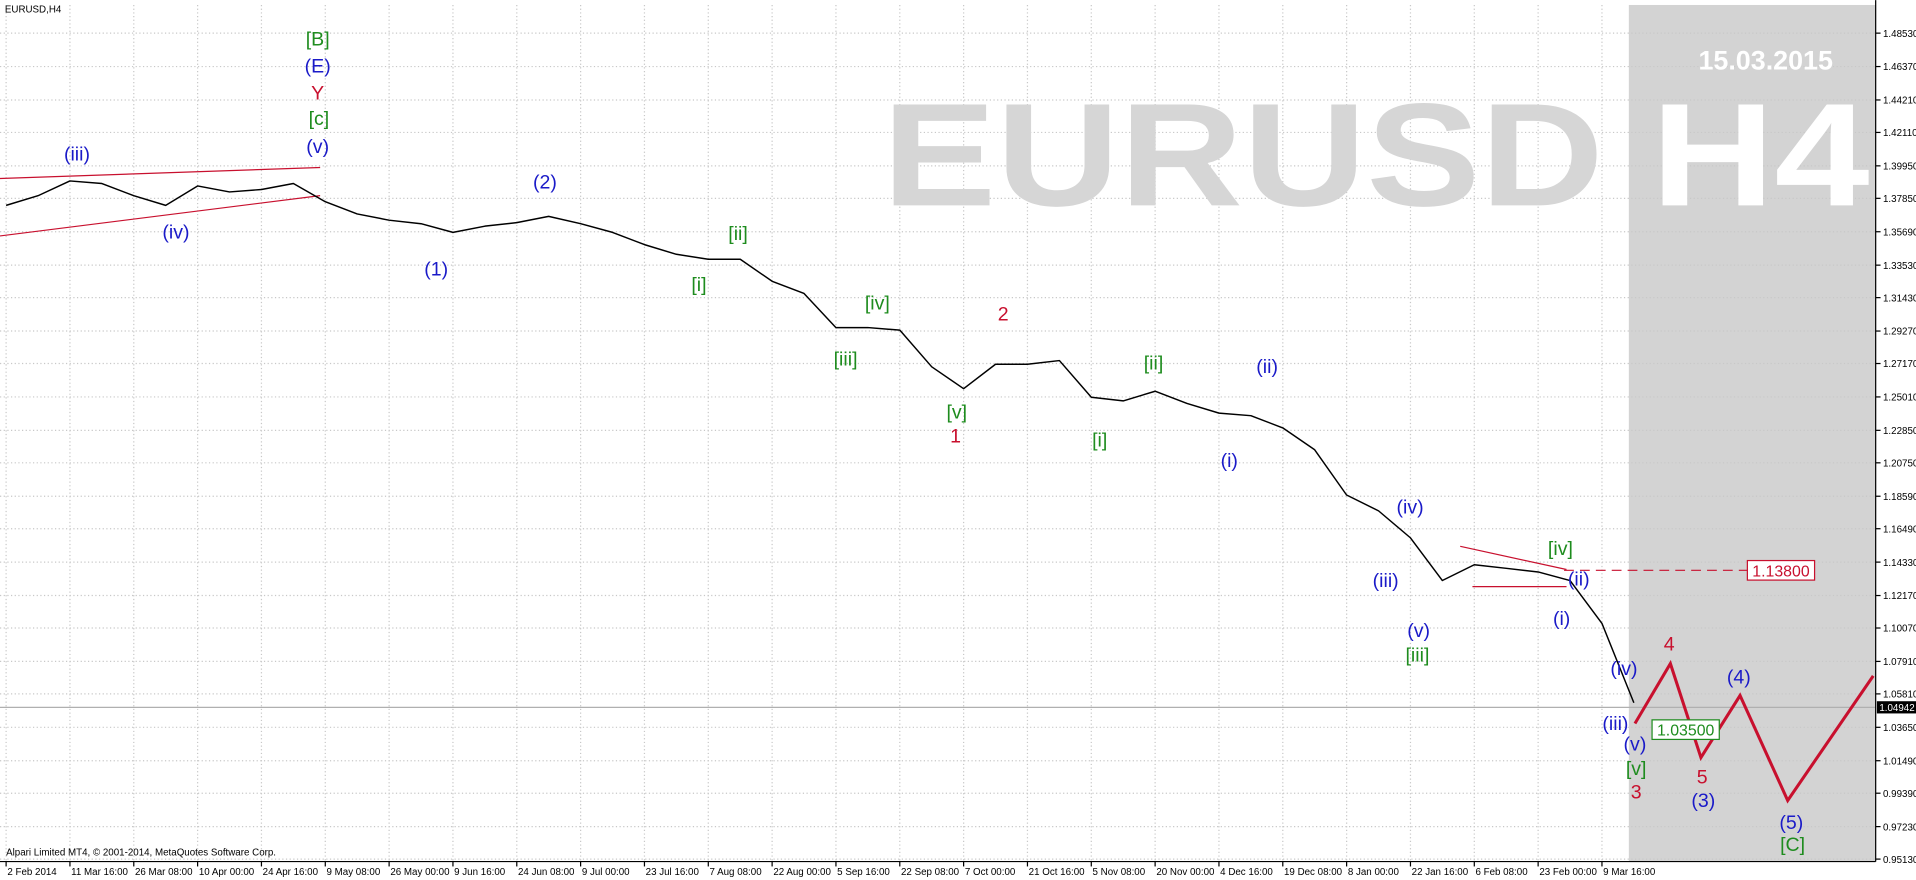 The width and height of the screenshot is (1916, 880). I want to click on symbol-label: EURUSD,H4, so click(33, 9).